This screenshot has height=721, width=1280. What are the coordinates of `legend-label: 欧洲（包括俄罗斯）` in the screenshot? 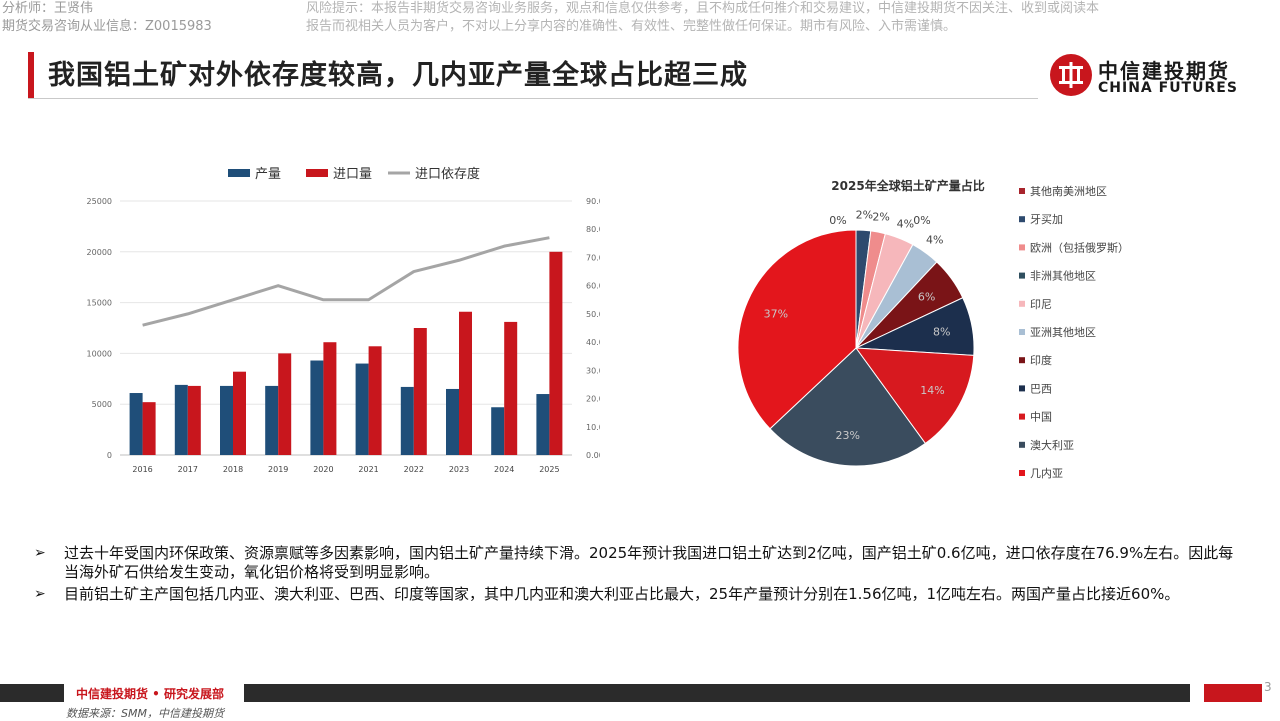 It's located at (1079, 247).